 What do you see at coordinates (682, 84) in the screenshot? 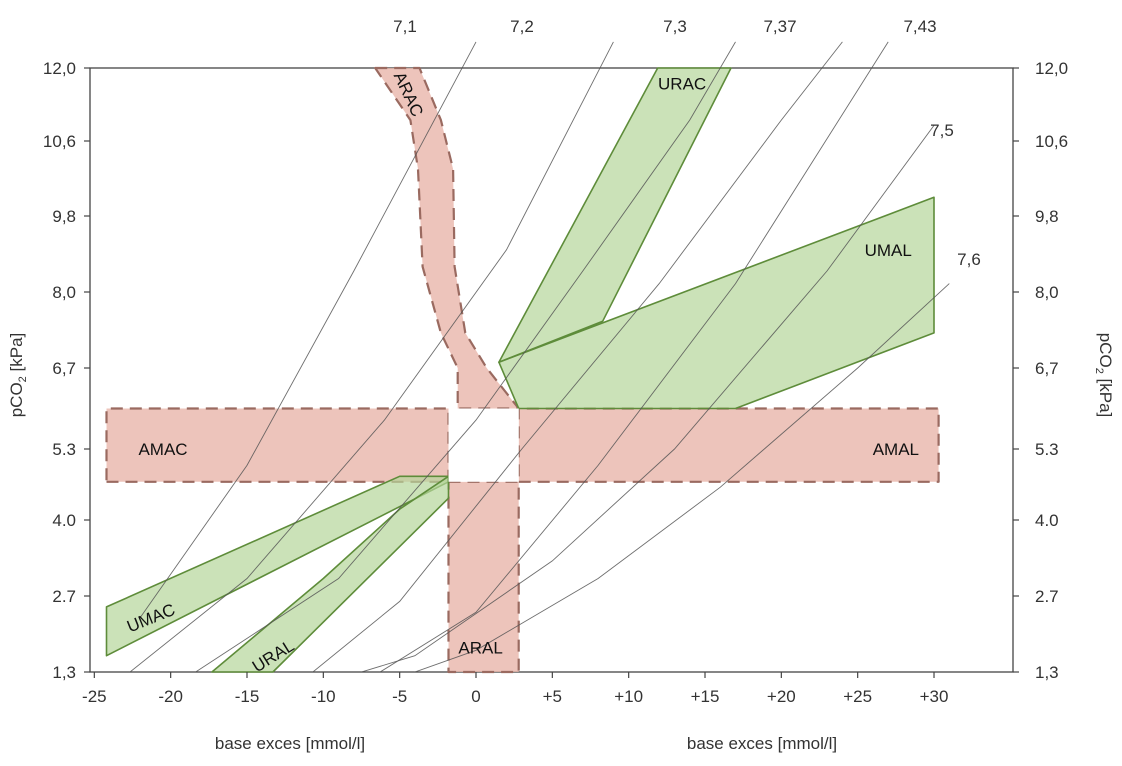
I see `zone-label-urac: URAC` at bounding box center [682, 84].